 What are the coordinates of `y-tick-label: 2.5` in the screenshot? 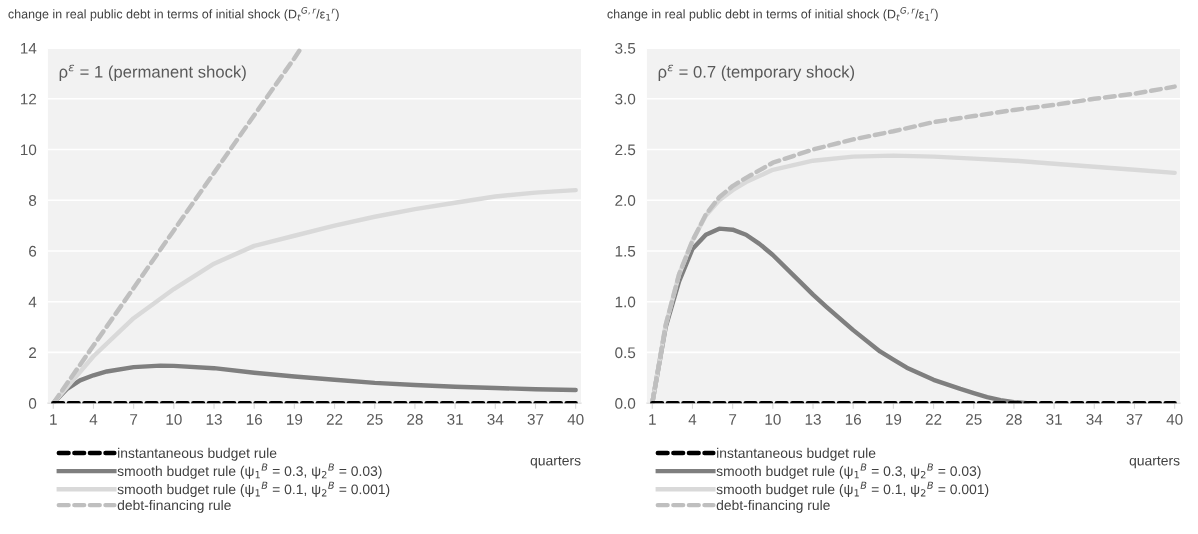 It's located at (625, 150).